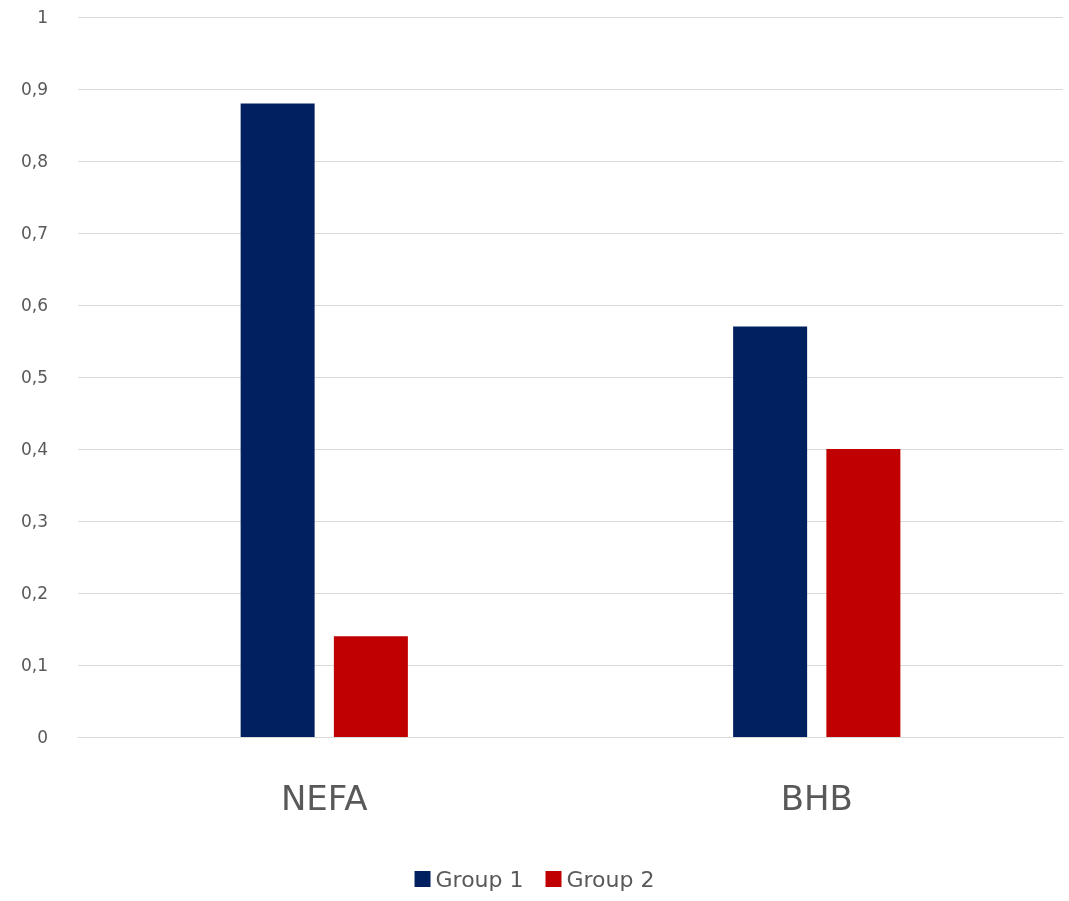 Image resolution: width=1069 pixels, height=901 pixels. What do you see at coordinates (816, 798) in the screenshot?
I see `x-tick-label: BHB` at bounding box center [816, 798].